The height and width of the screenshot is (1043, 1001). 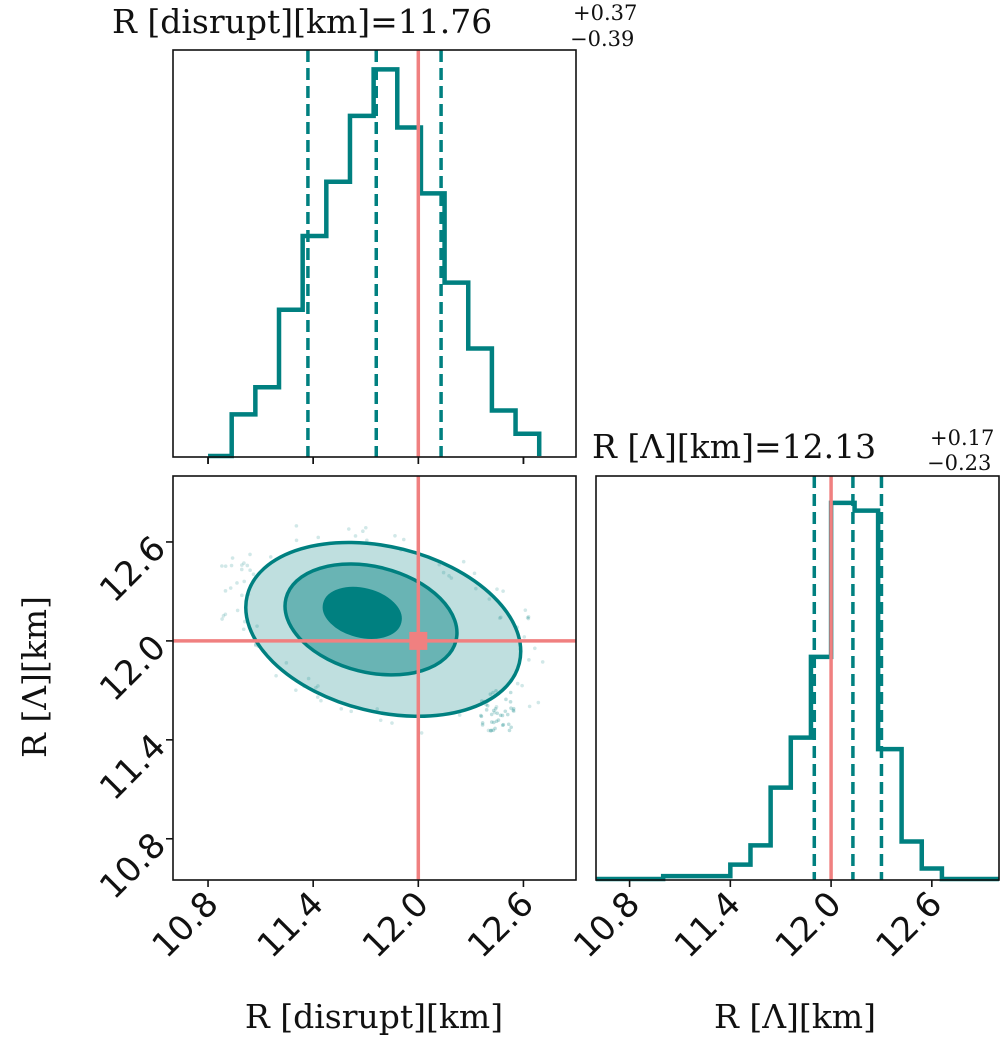 I want to click on title-disrupt-main: R [disrupt][km]=11.76, so click(x=302, y=21).